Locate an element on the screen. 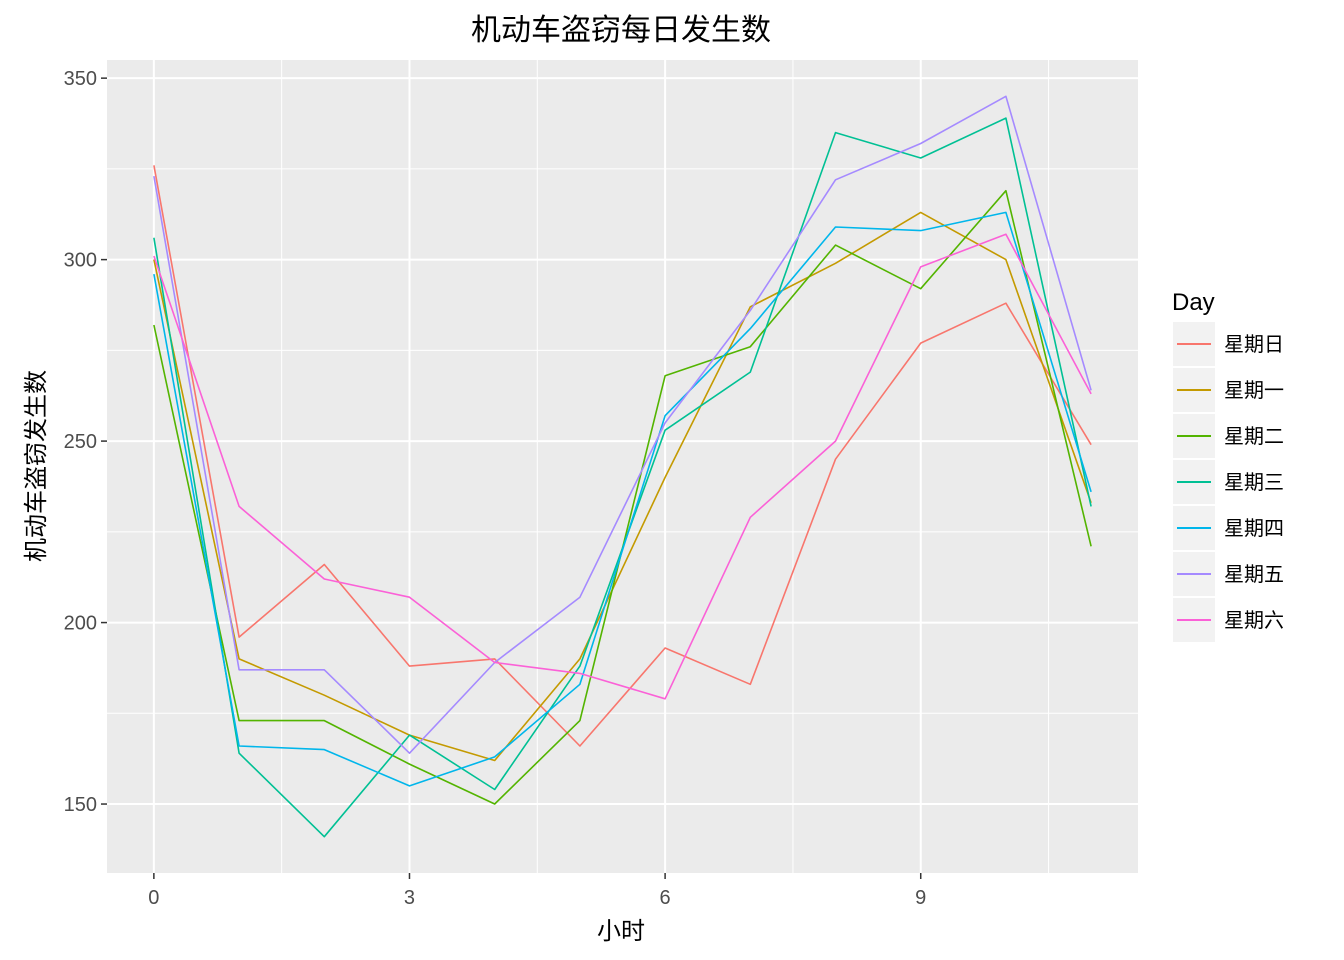  y-tick-label: 200 is located at coordinates (80, 624).